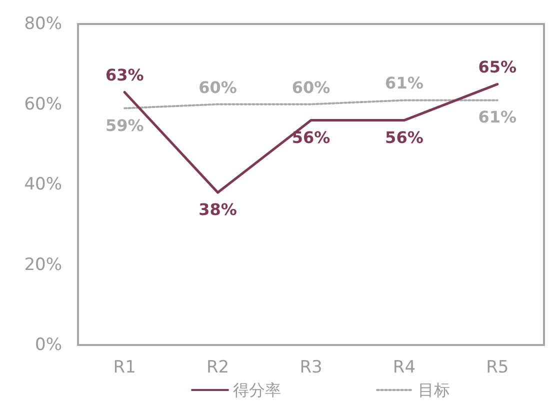  What do you see at coordinates (124, 75) in the screenshot?
I see `data-label: 63%` at bounding box center [124, 75].